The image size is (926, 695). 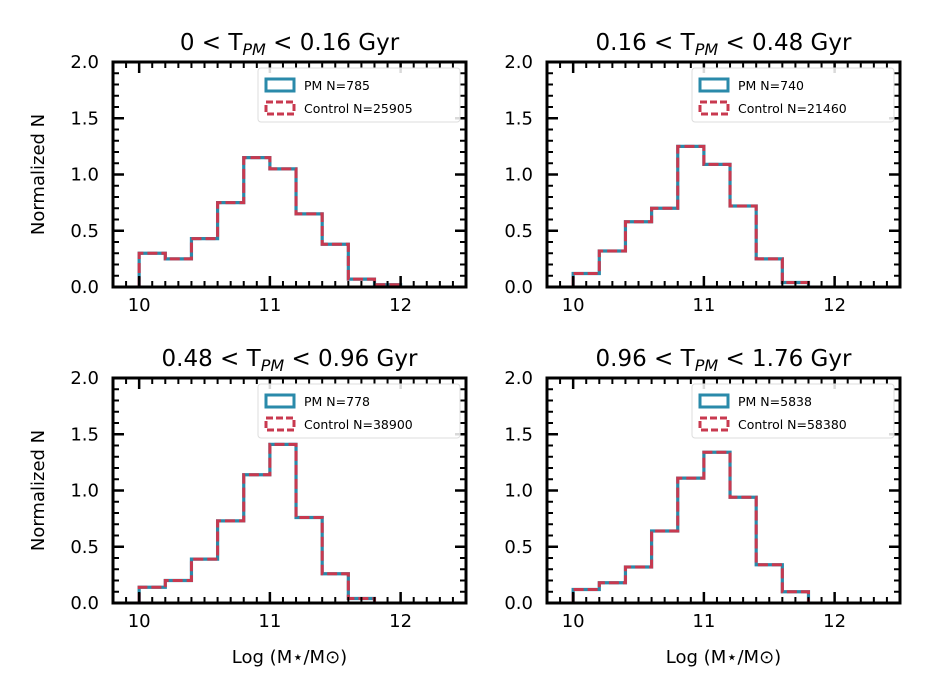 I want to click on title-post: < 0.96 Gyr, so click(x=351, y=359).